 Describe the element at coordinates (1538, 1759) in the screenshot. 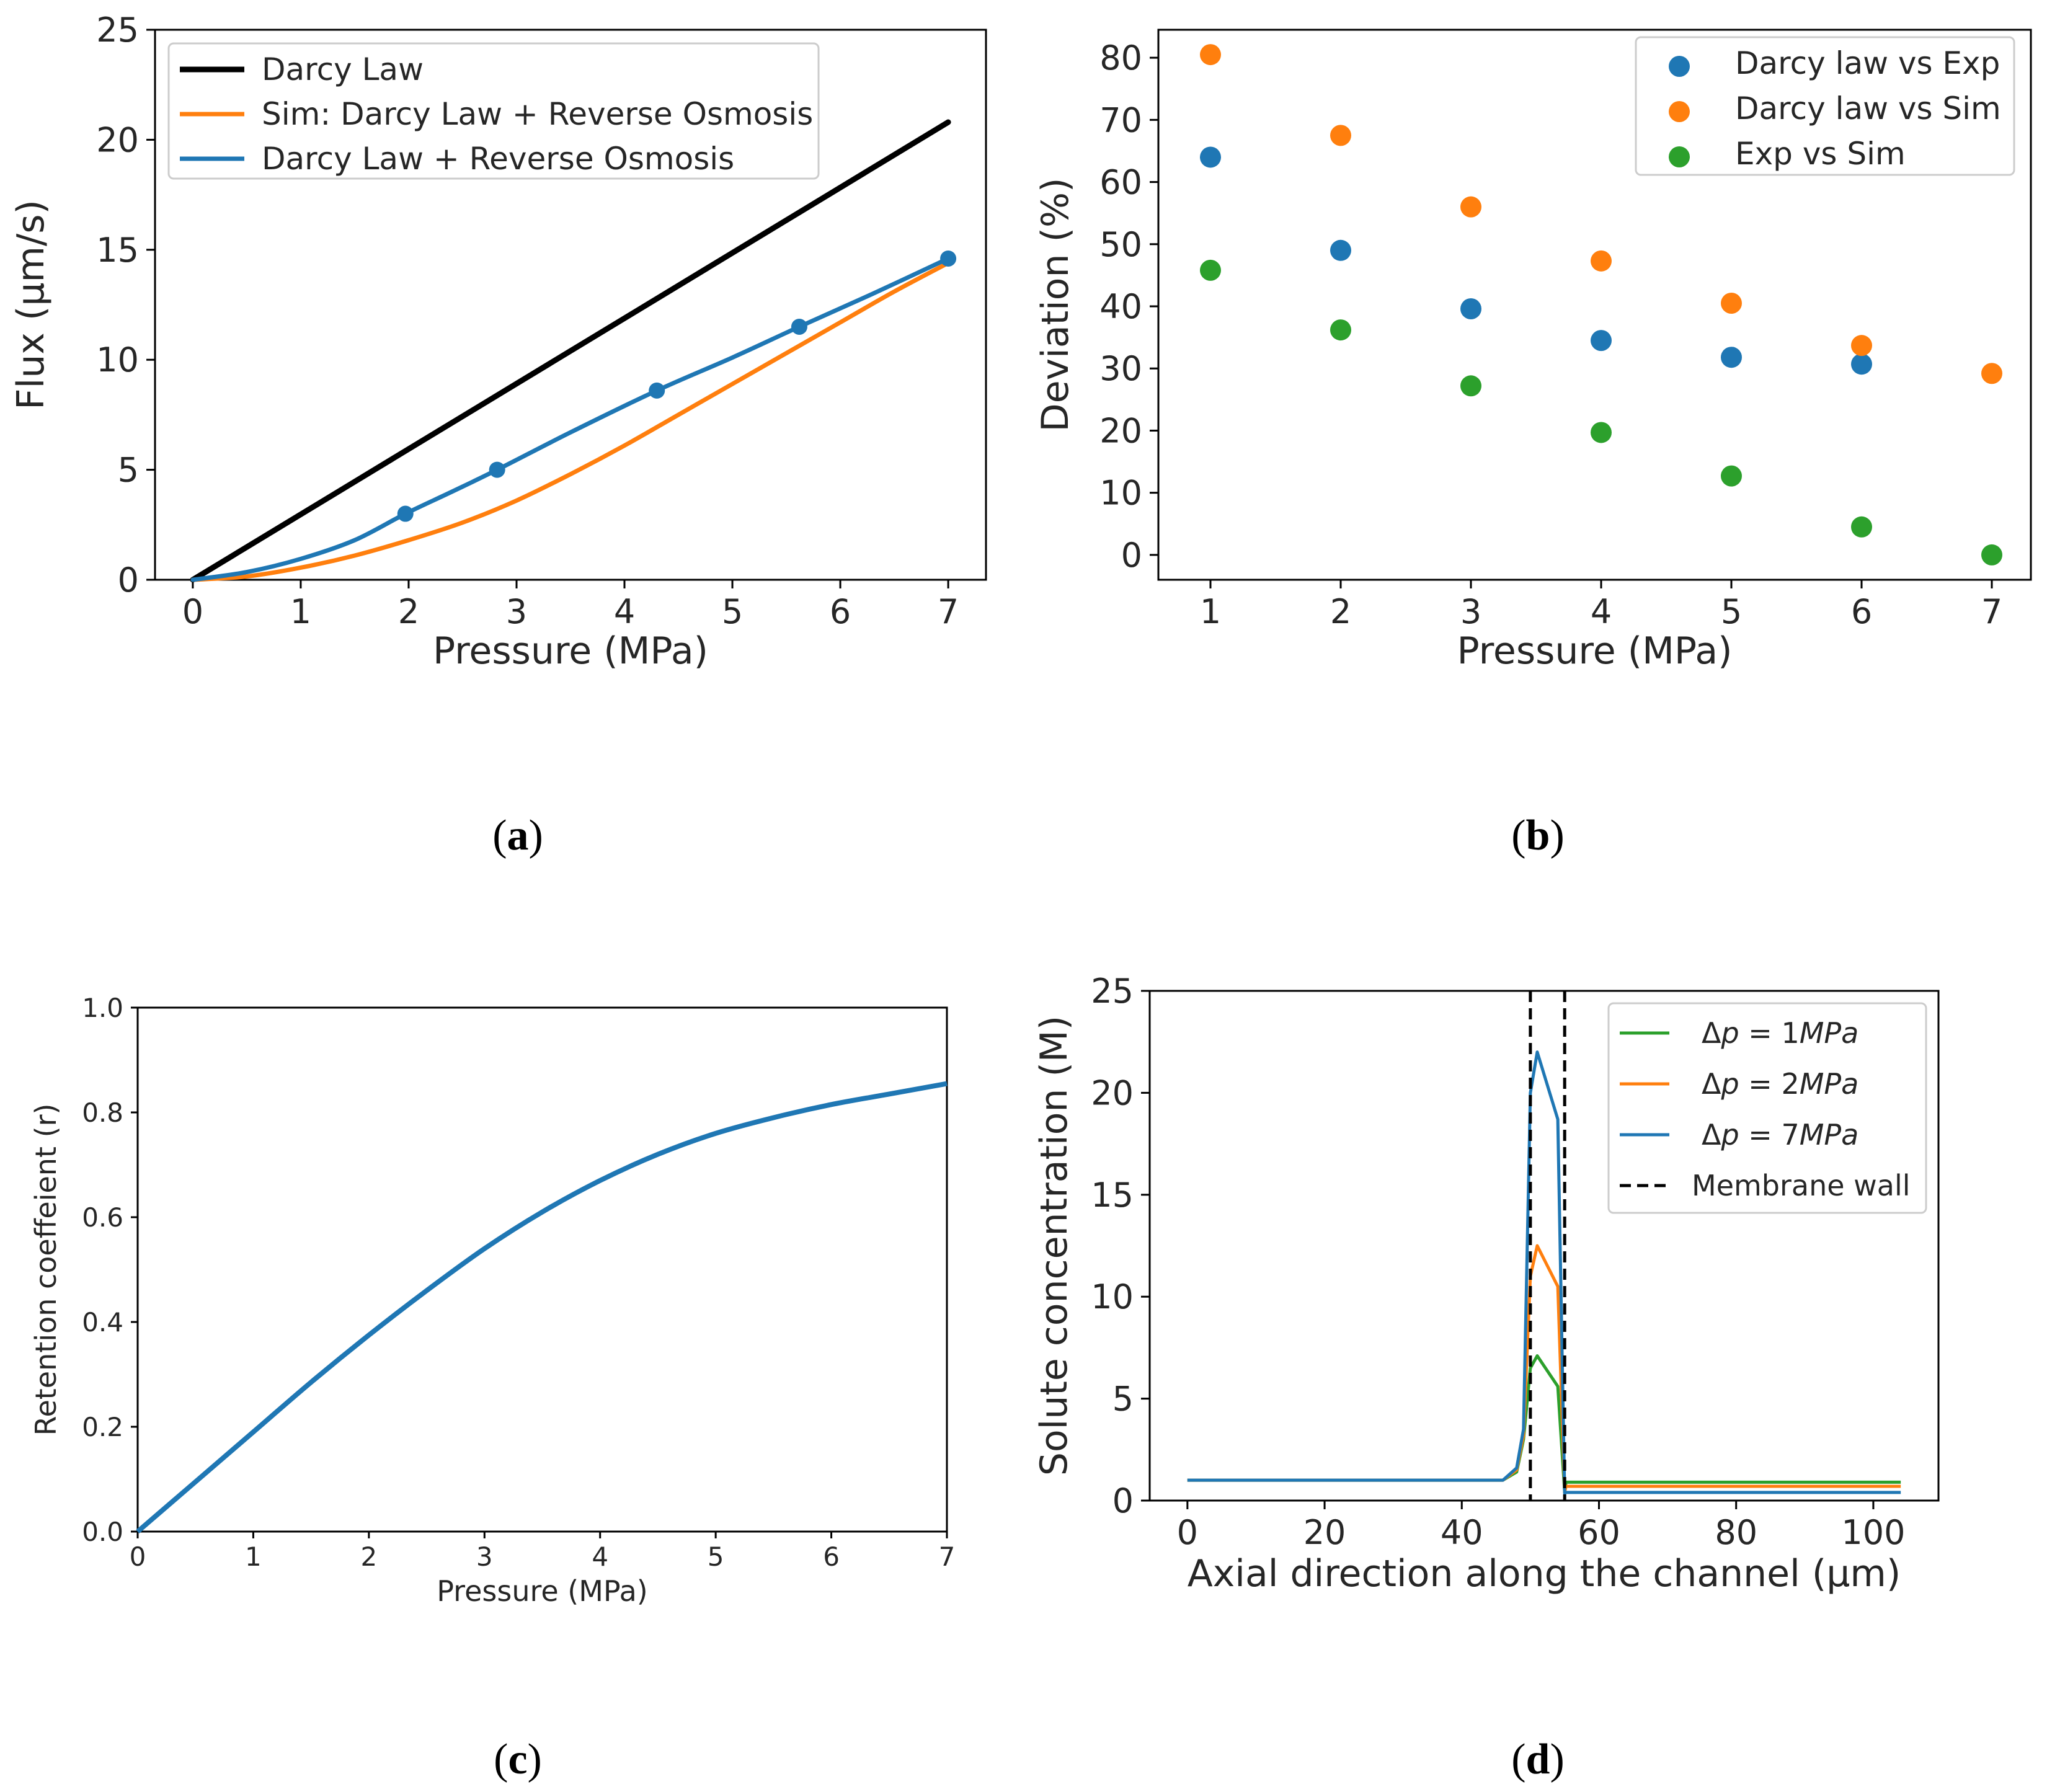

I see `panel-caption: (d)` at that location.